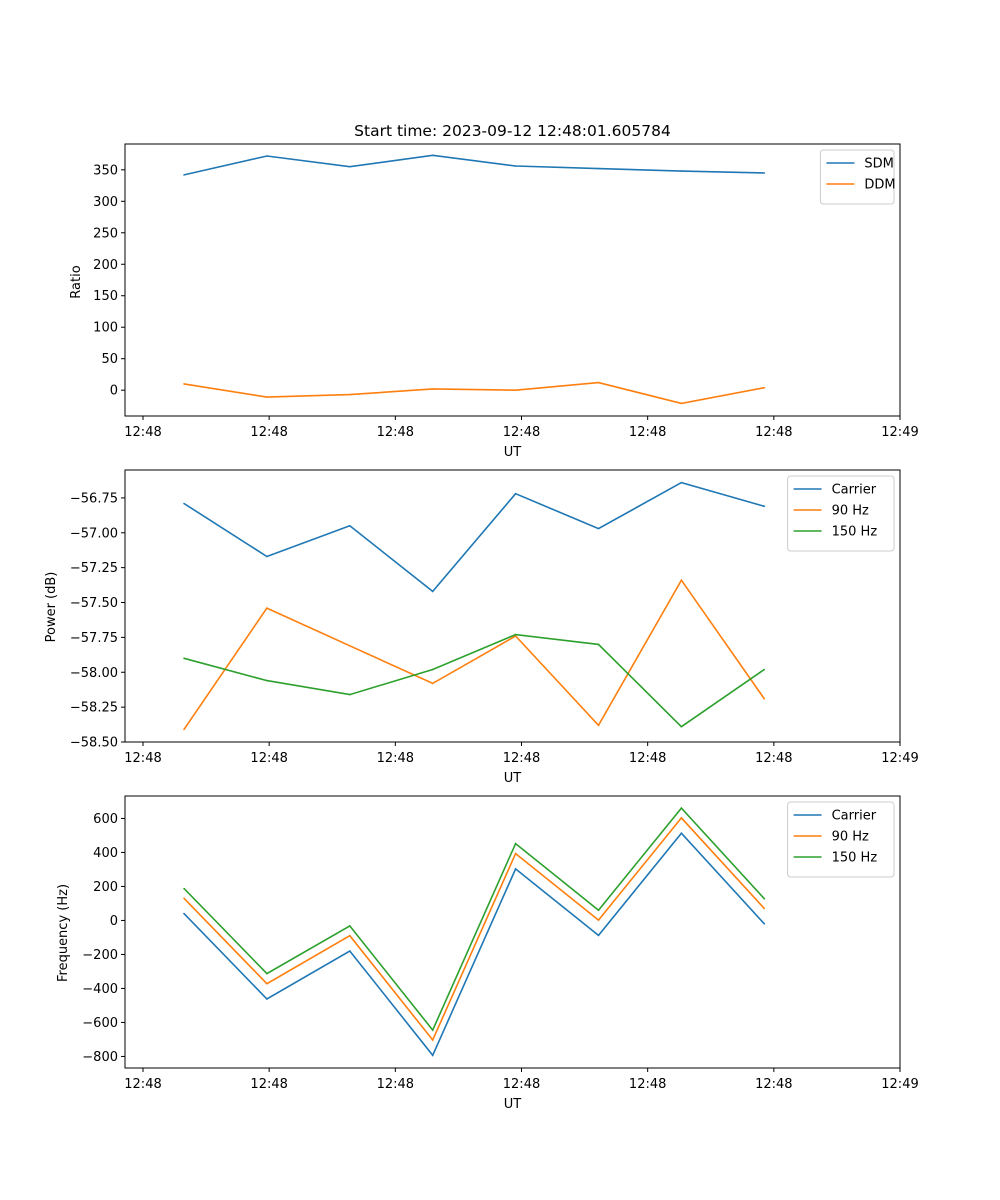 This screenshot has height=1200, width=1000. I want to click on frequency-legend-label: 90 Hz, so click(850, 837).